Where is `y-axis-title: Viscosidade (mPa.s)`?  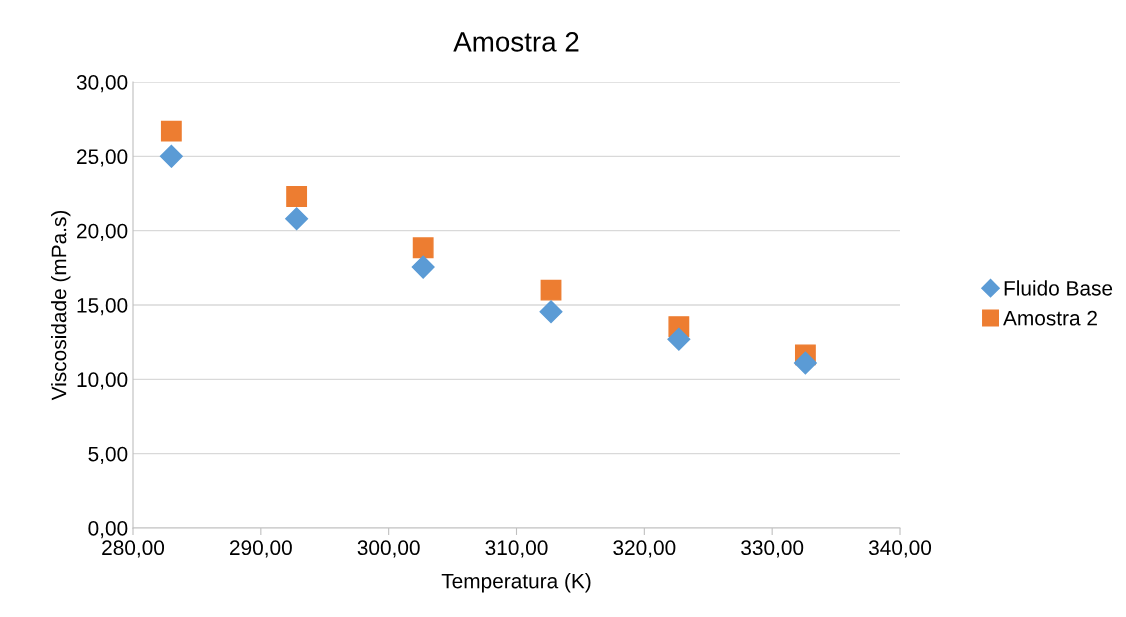 y-axis-title: Viscosidade (mPa.s) is located at coordinates (61, 305).